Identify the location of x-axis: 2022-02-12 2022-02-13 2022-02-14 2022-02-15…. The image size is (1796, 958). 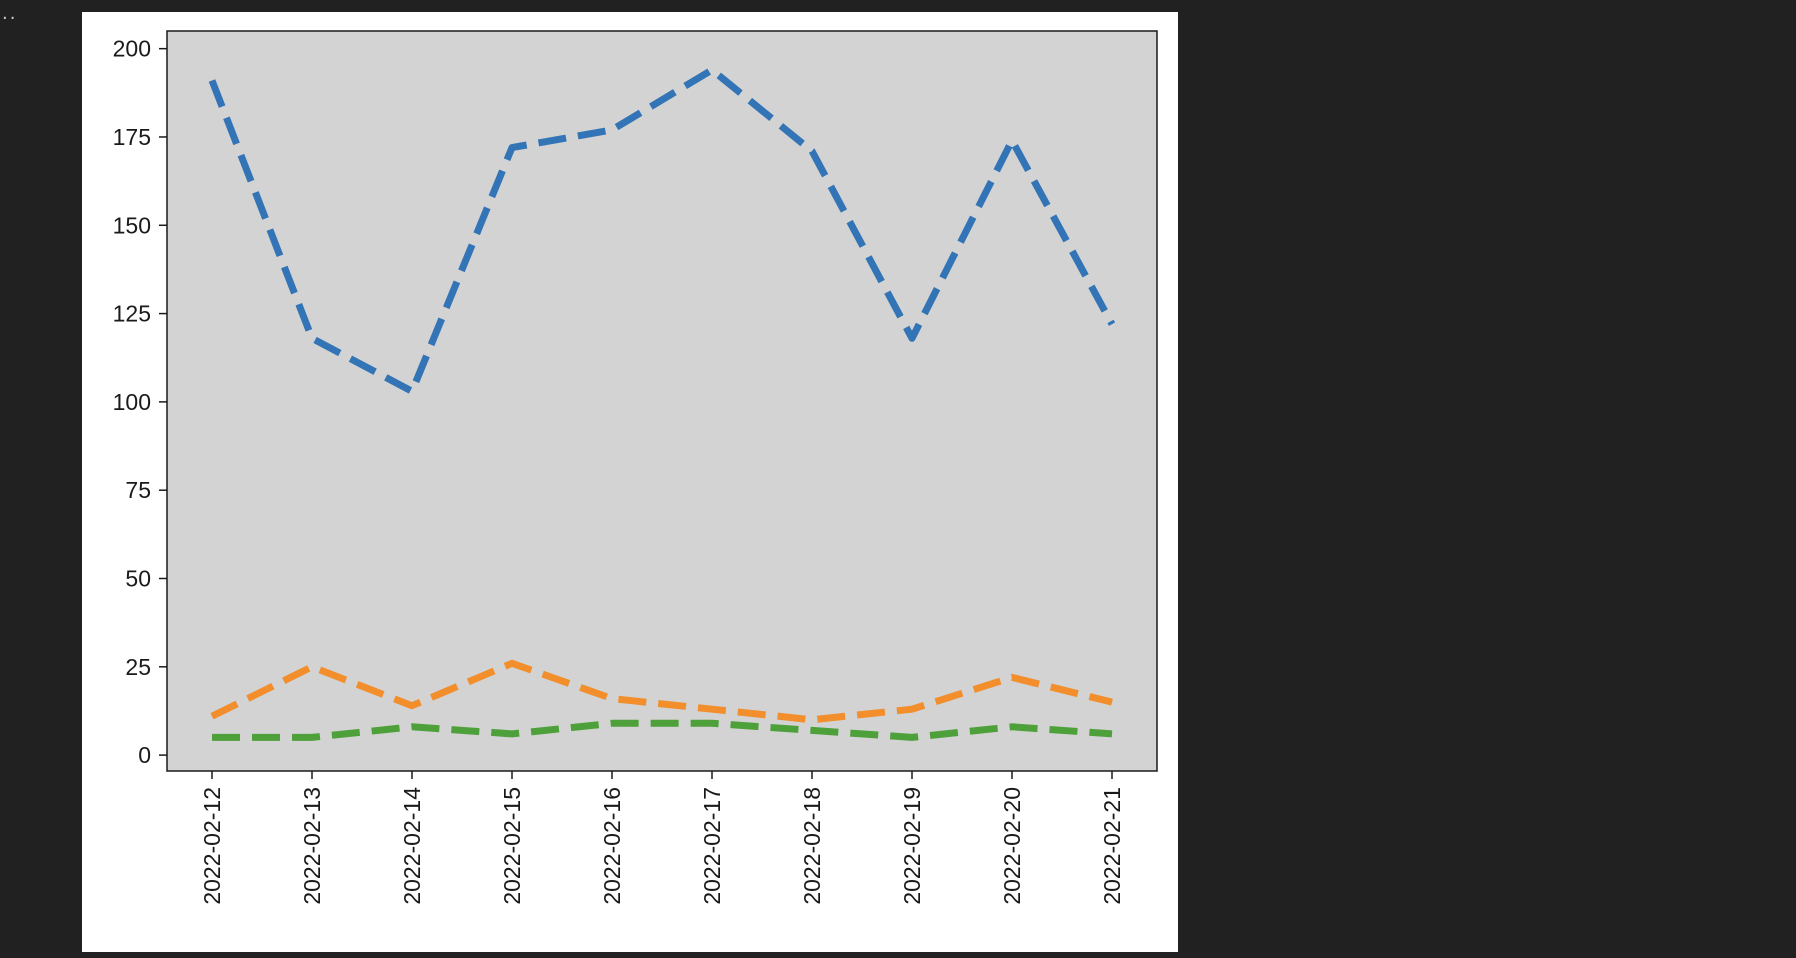
(662, 838).